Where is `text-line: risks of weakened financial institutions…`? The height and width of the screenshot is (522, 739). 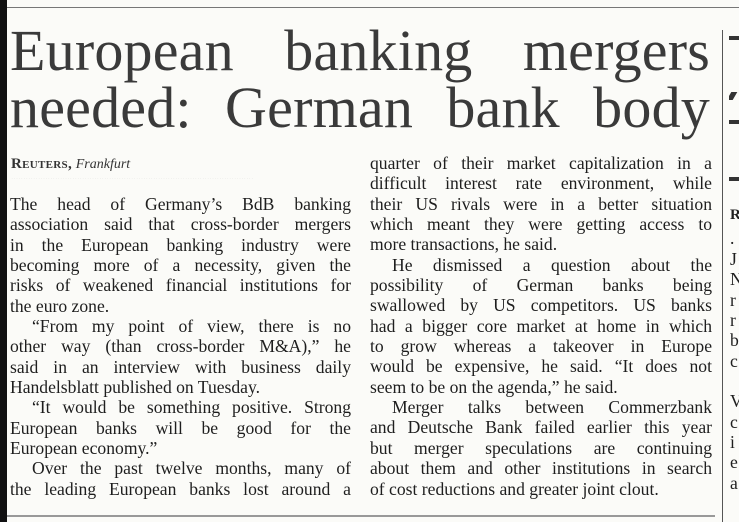 text-line: risks of weakened financial institutions… is located at coordinates (180, 285).